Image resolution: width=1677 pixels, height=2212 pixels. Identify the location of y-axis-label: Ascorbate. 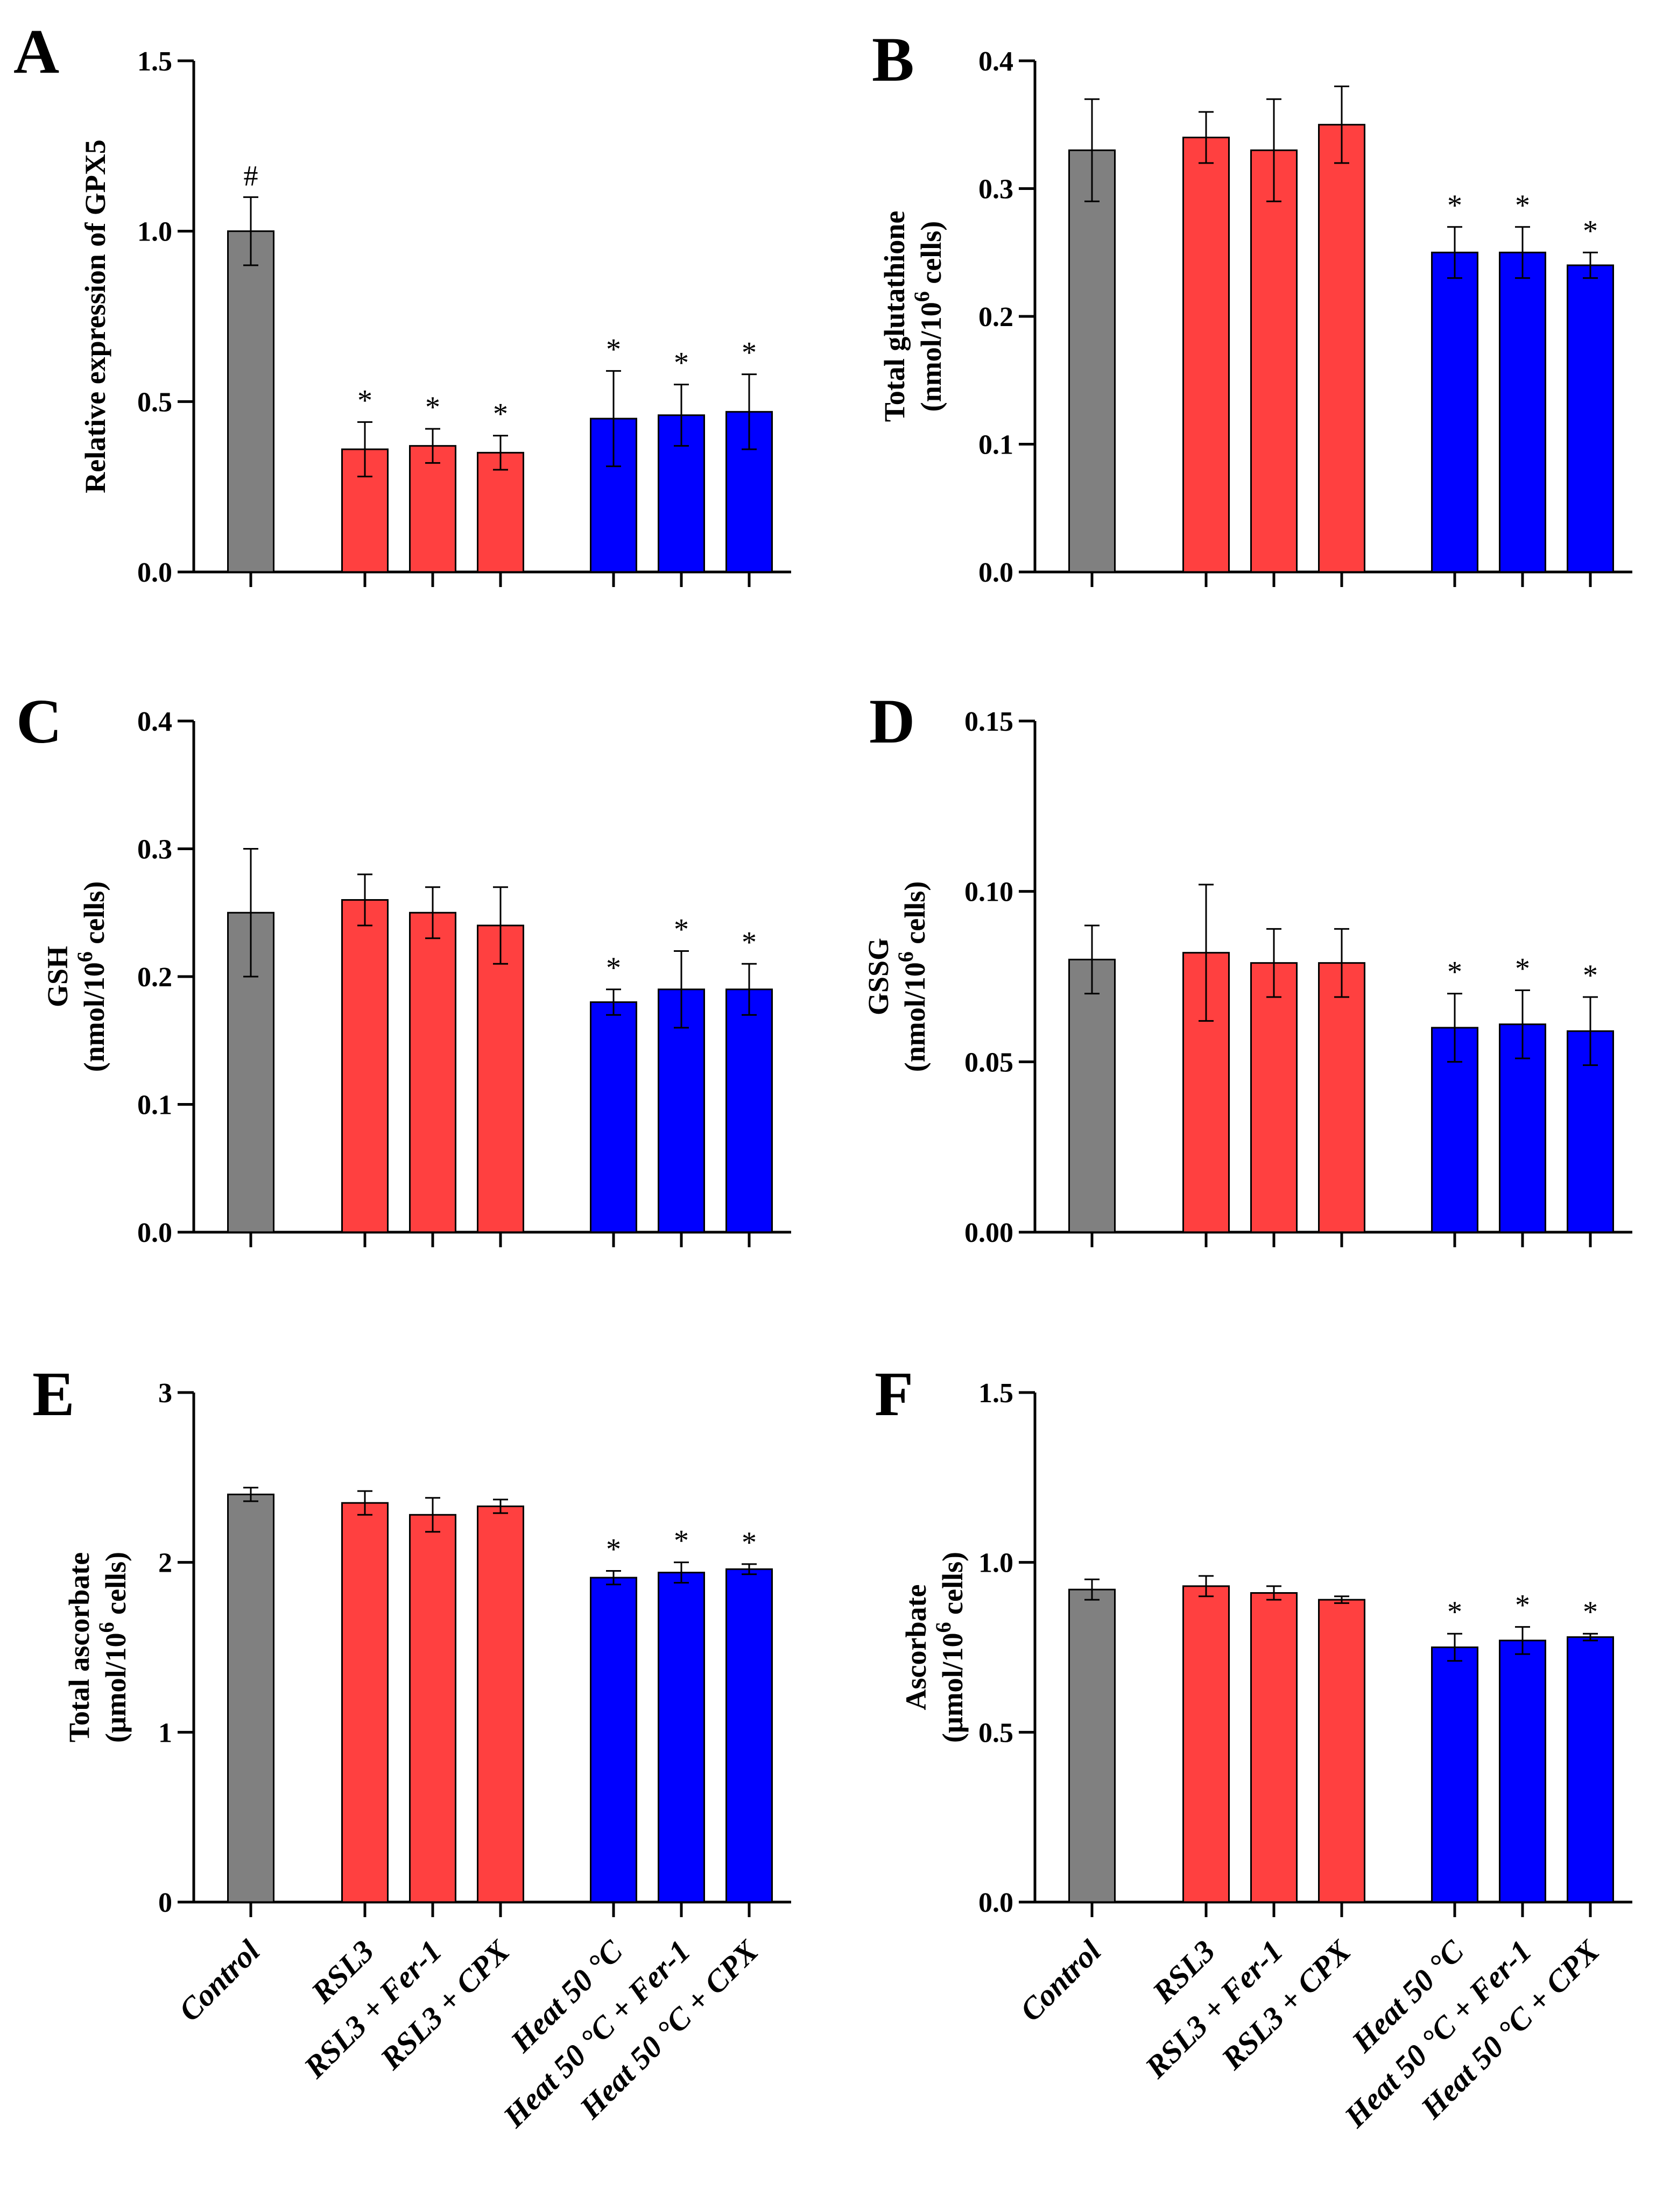
(916, 1648).